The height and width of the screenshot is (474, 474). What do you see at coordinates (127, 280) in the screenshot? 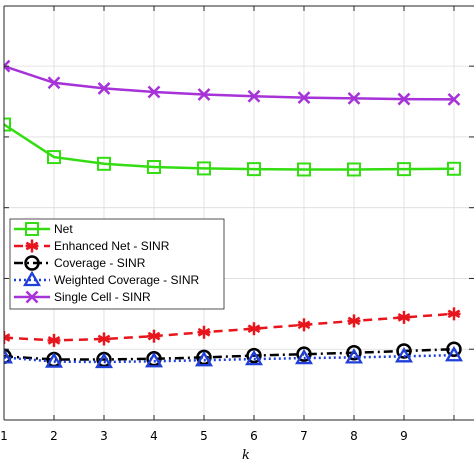
I see `legend-label: Weighted Coverage - SINR` at bounding box center [127, 280].